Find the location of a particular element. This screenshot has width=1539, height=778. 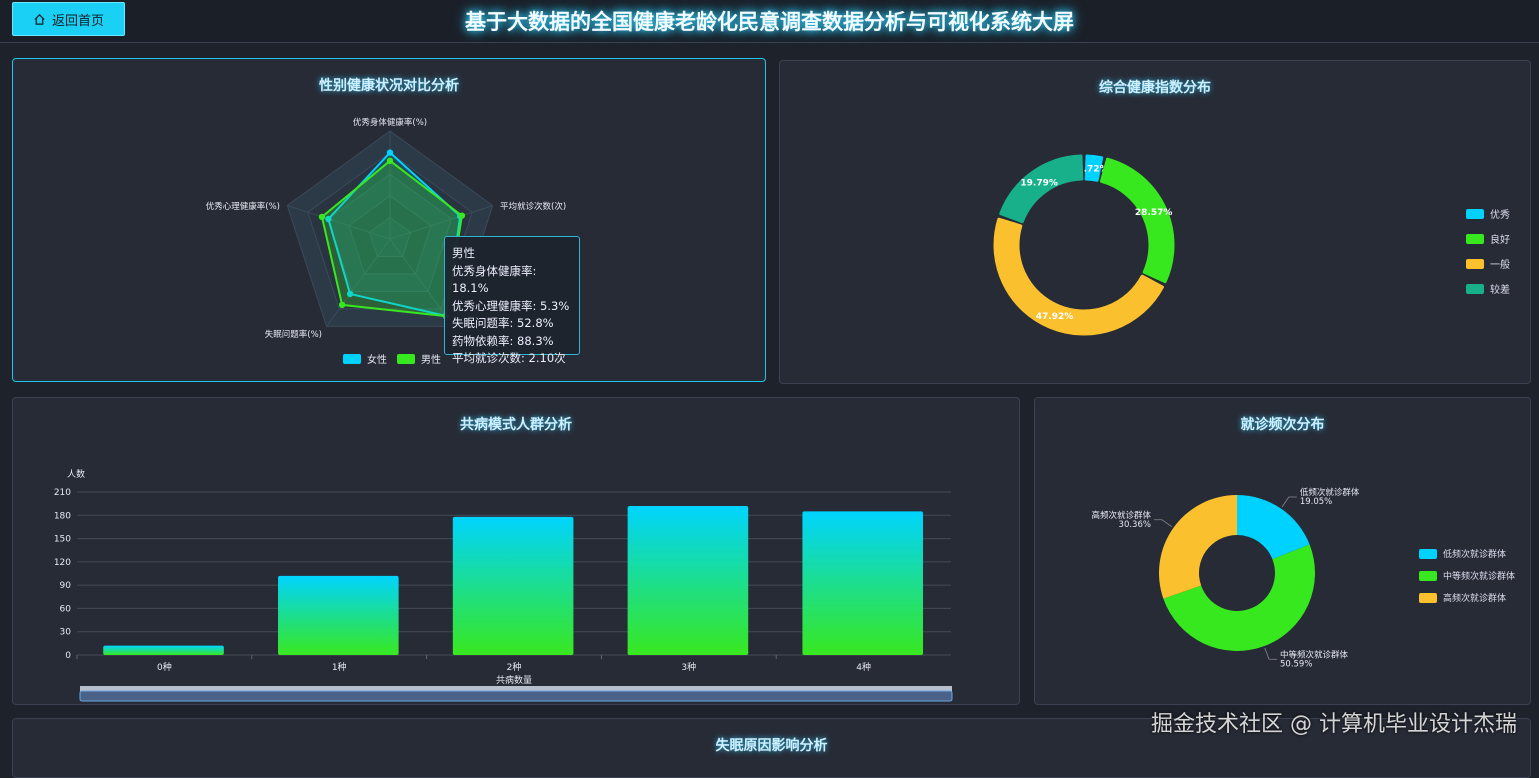

radar-indicator-label: 优秀心理健康率(%) is located at coordinates (243, 206).